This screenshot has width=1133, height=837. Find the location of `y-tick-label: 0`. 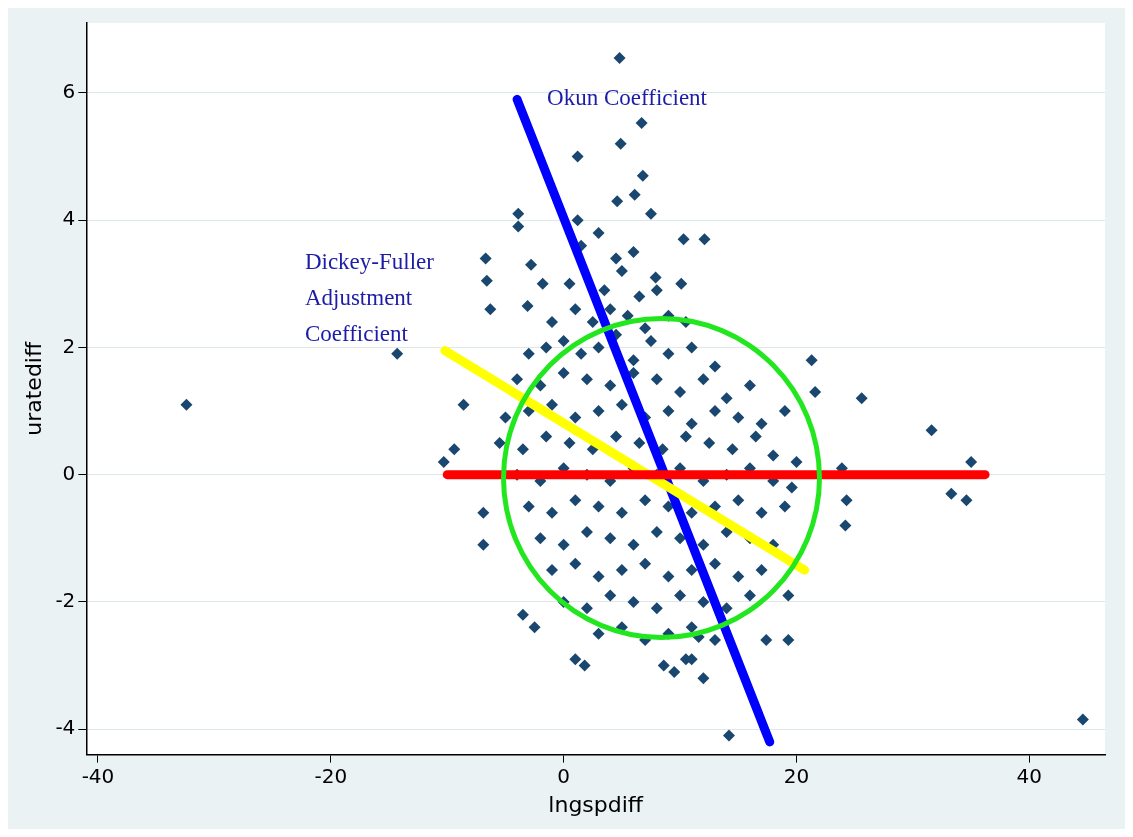

y-tick-label: 0 is located at coordinates (69, 472).